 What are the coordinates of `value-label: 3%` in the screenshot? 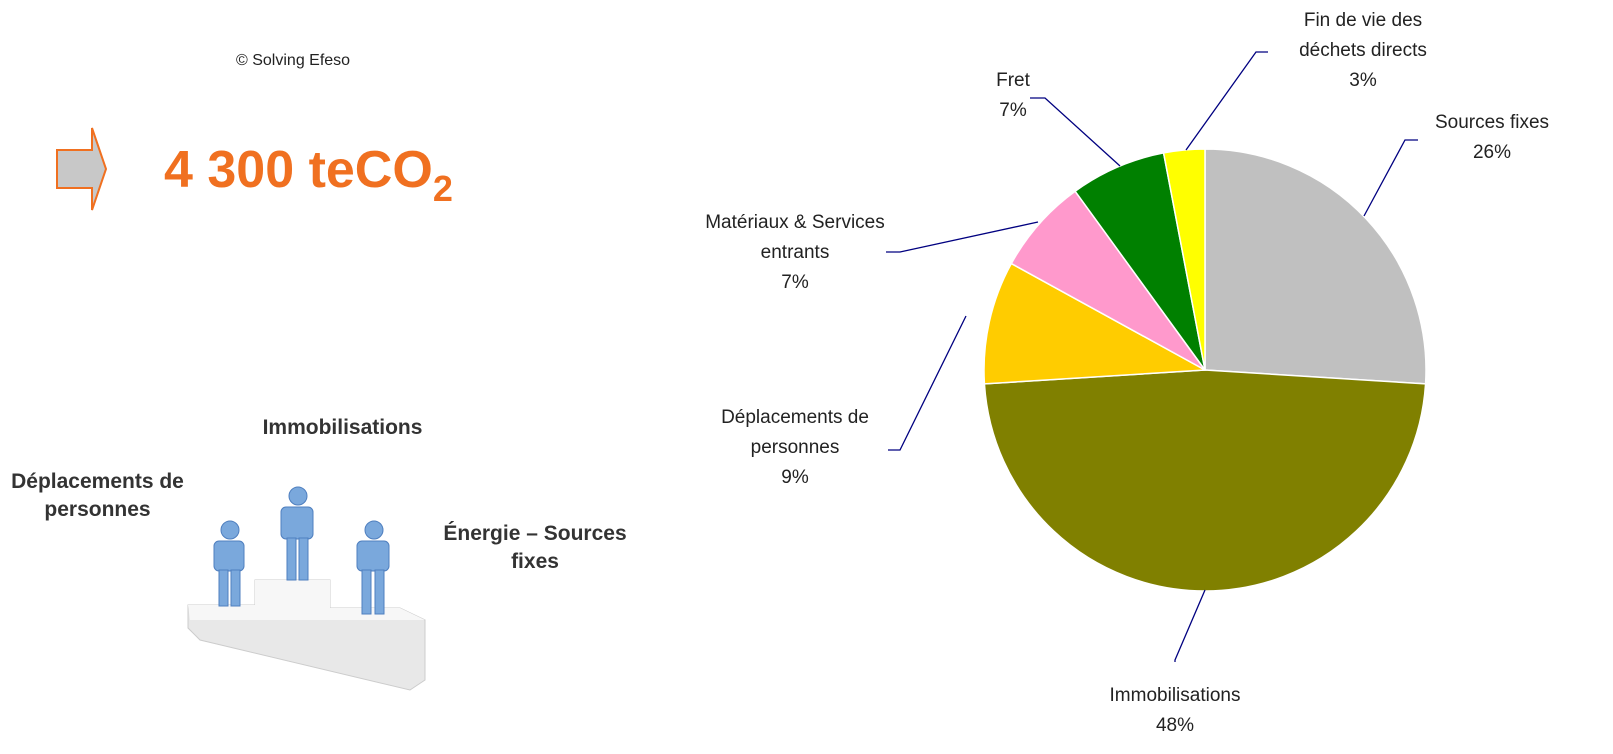 It's located at (1363, 80).